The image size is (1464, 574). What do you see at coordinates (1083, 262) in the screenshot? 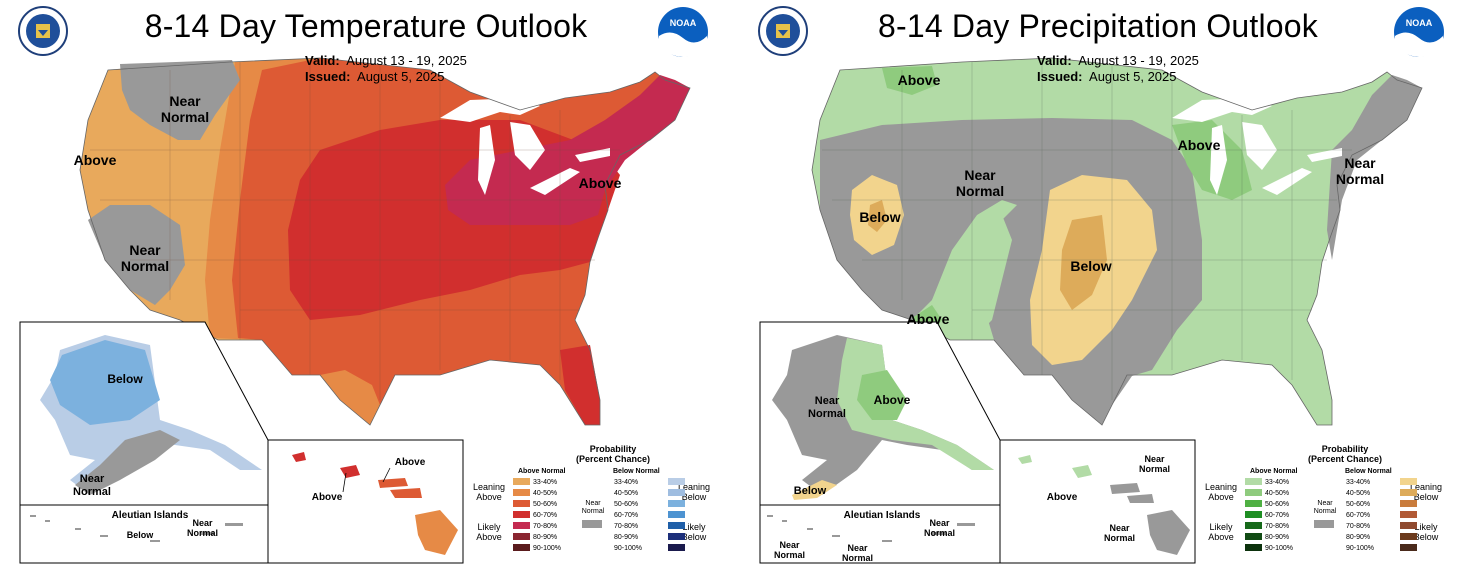
I see `precip-below-central-core` at bounding box center [1083, 262].